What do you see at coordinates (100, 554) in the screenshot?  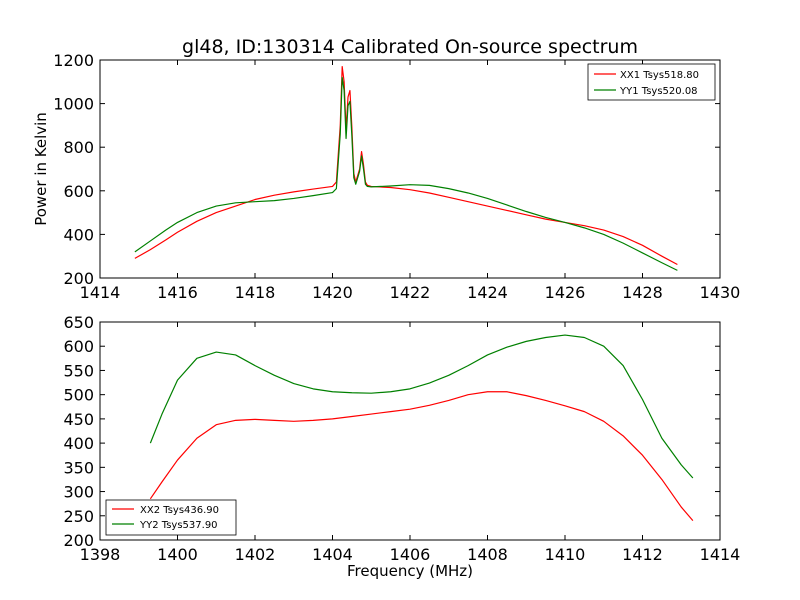 I see `chart-bottom-x-tick-label: 1398` at bounding box center [100, 554].